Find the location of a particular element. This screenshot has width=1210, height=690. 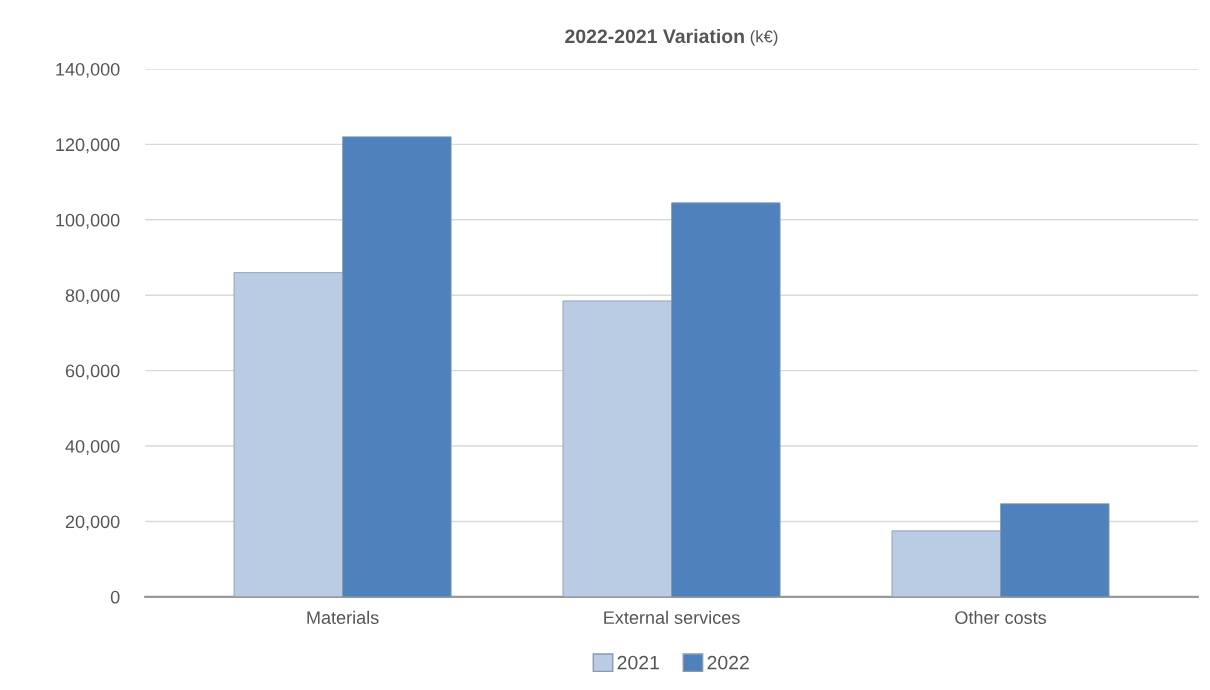

x-tick-label: Materials is located at coordinates (343, 617).